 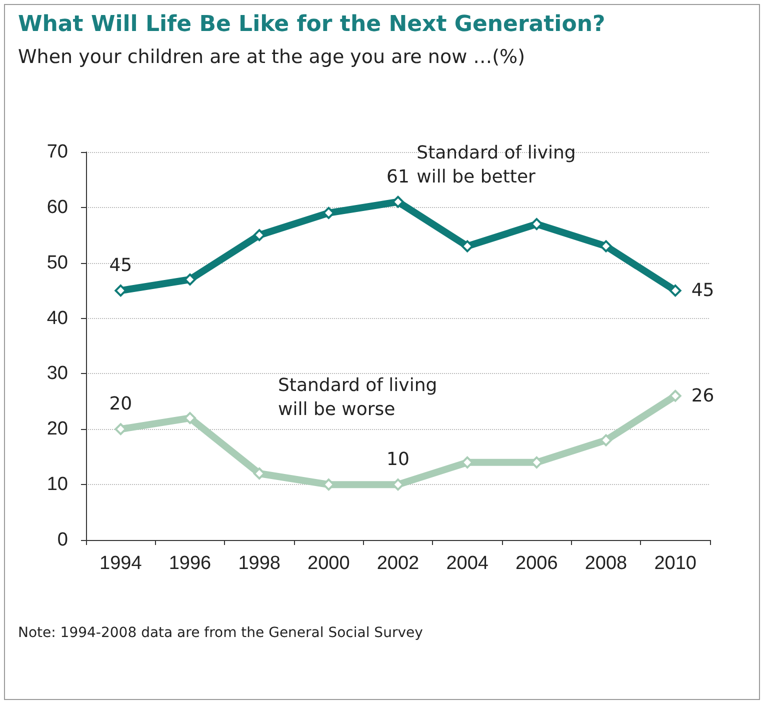 I want to click on x-tick-label: 1998, so click(x=259, y=563).